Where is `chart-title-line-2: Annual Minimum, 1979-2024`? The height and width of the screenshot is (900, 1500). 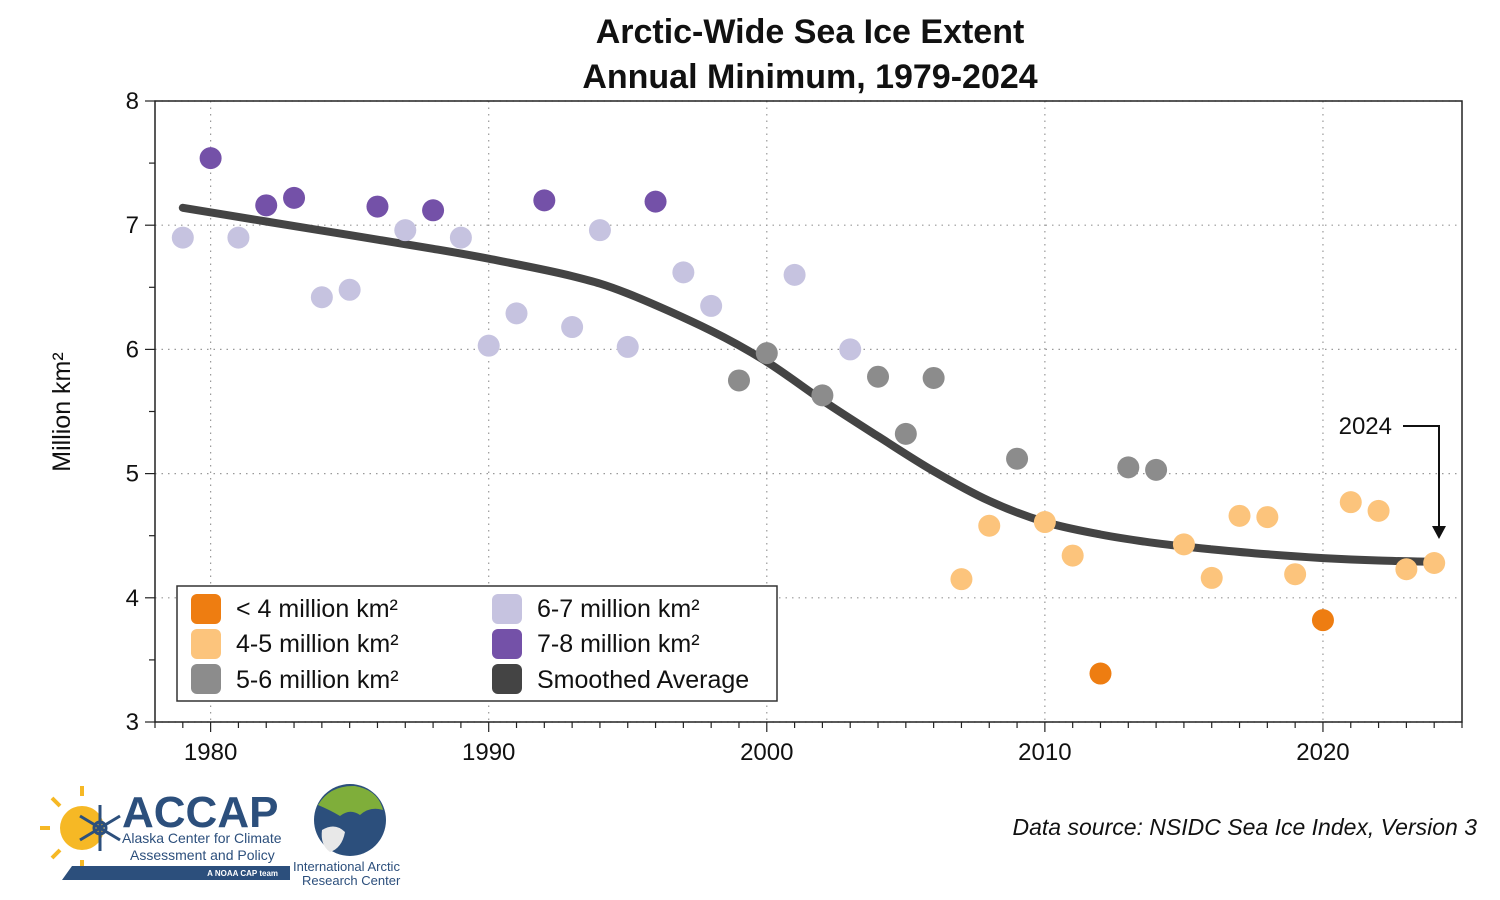
chart-title-line-2: Annual Minimum, 1979-2024 is located at coordinates (809, 77).